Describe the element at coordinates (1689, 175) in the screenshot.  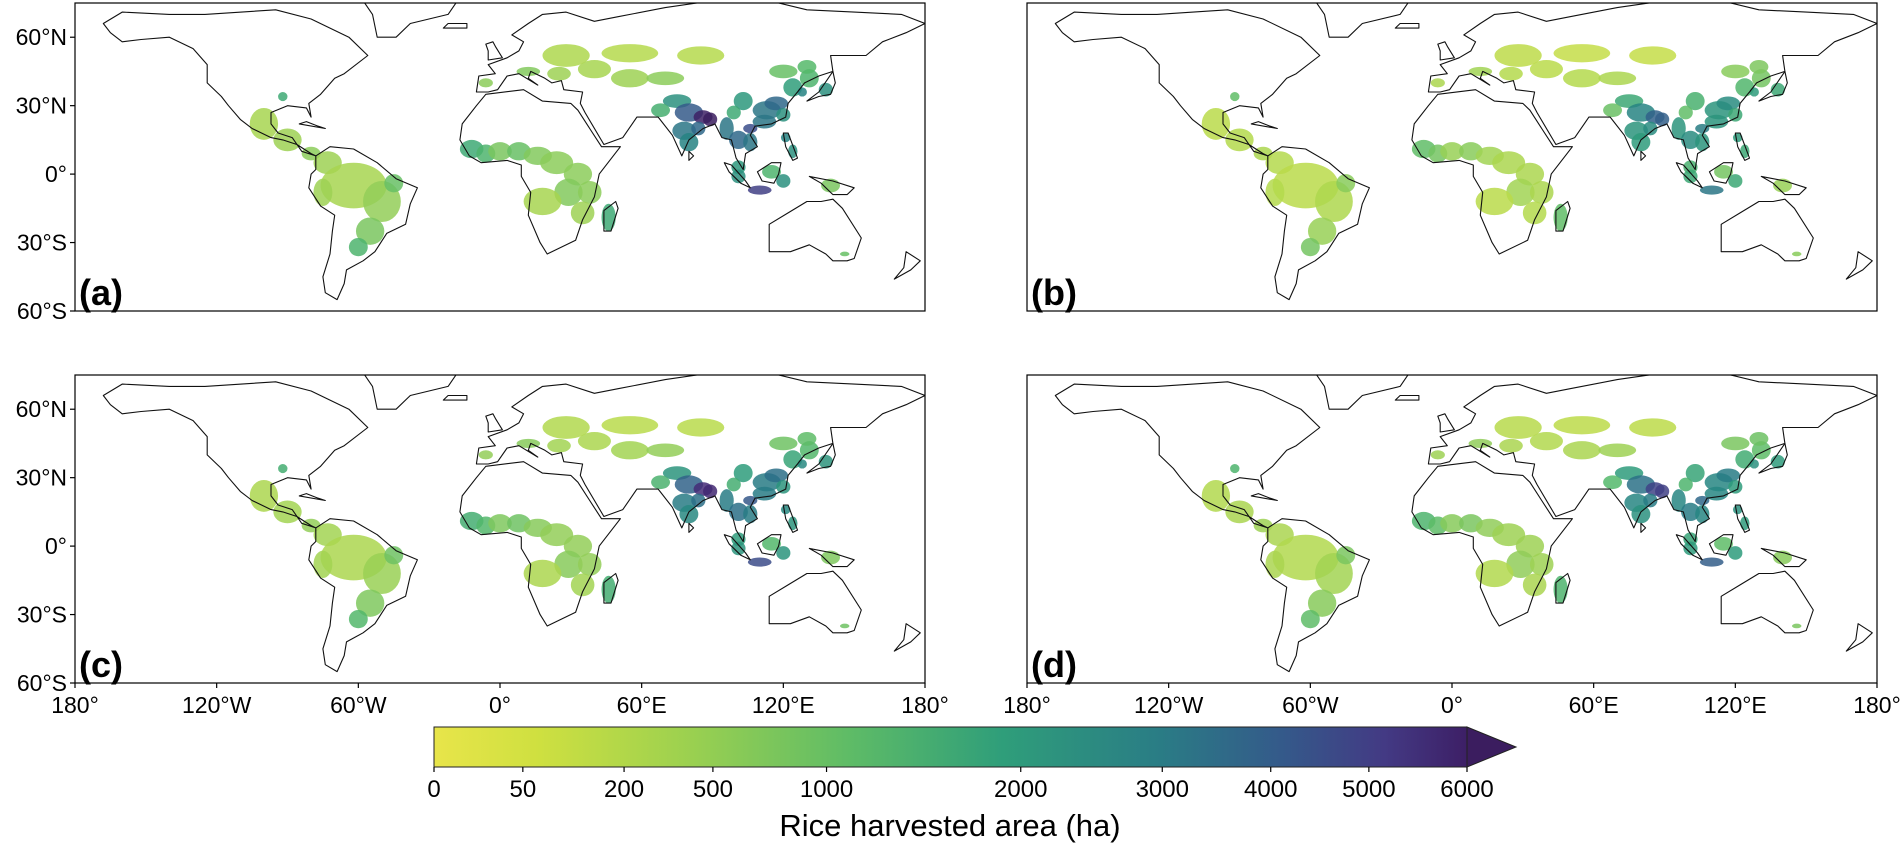
I see `coastline-sumatra` at that location.